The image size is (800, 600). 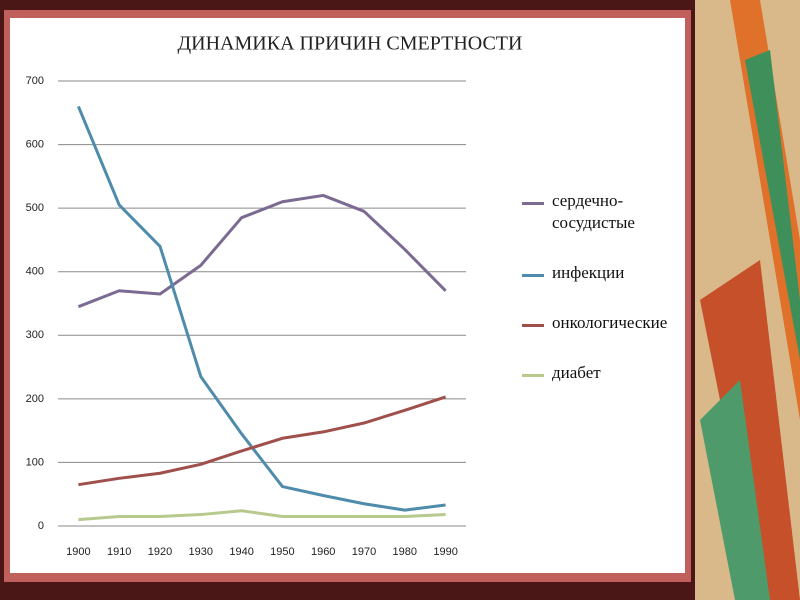 I want to click on y-tick-label: 400, so click(x=35, y=272).